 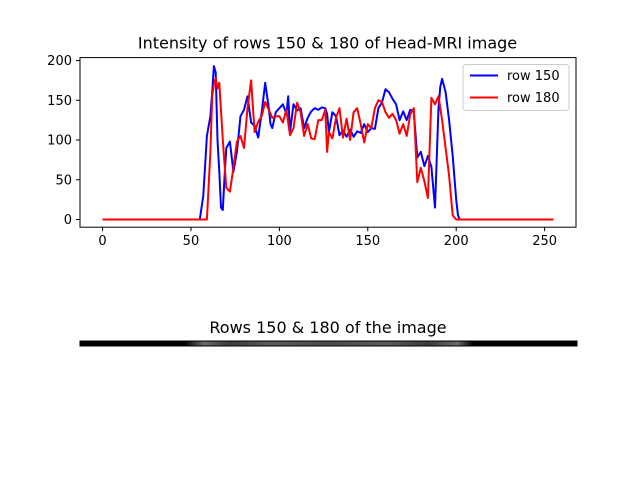 What do you see at coordinates (533, 76) in the screenshot?
I see `legend-label-row-150: row 150` at bounding box center [533, 76].